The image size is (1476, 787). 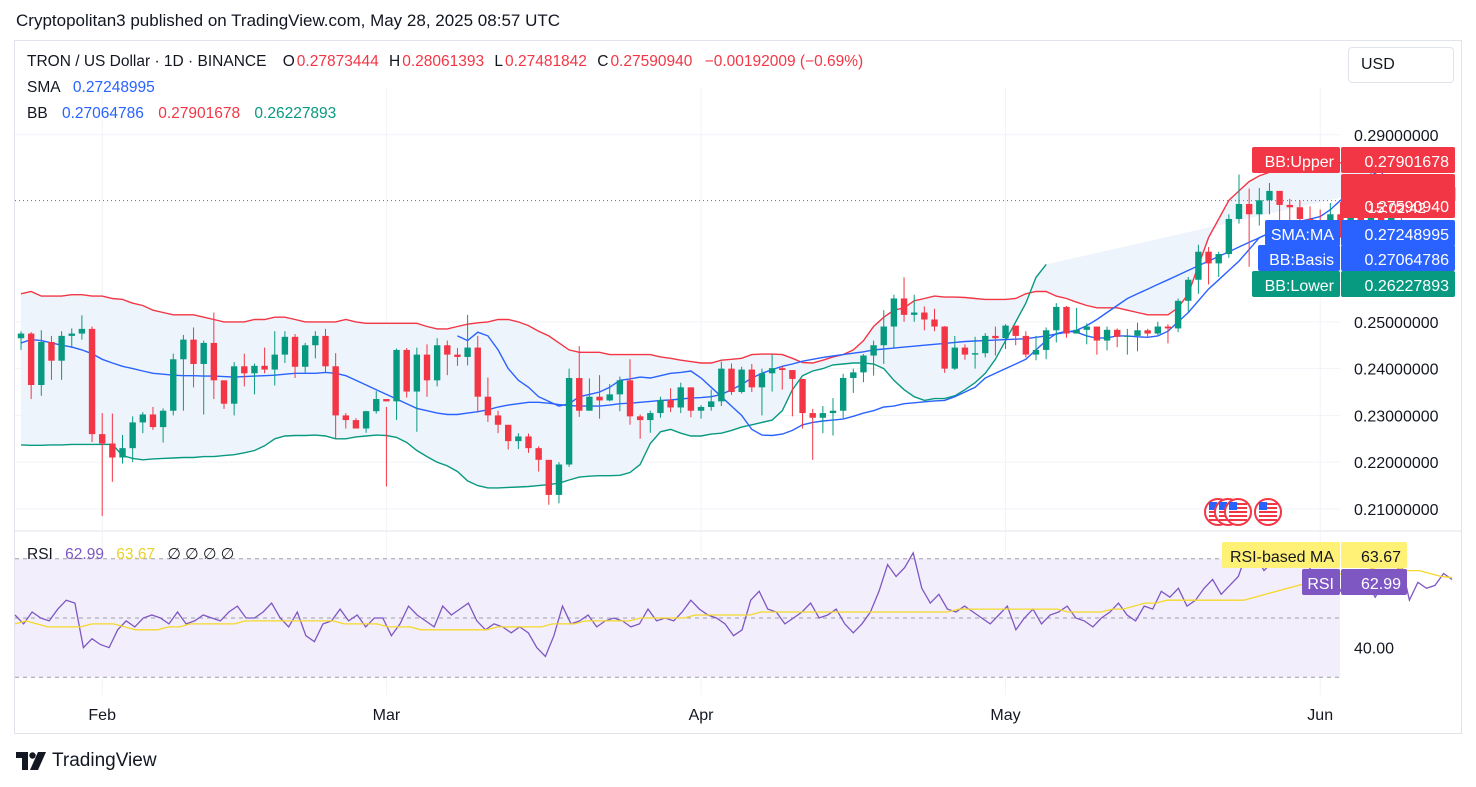 I want to click on rsi-ma-line, so click(x=733, y=598).